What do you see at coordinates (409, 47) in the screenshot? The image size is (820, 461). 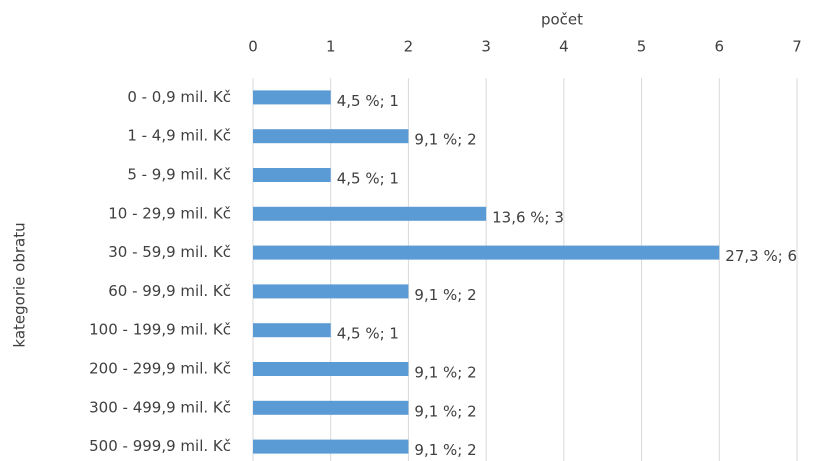 I see `x-tick-label: 2` at bounding box center [409, 47].